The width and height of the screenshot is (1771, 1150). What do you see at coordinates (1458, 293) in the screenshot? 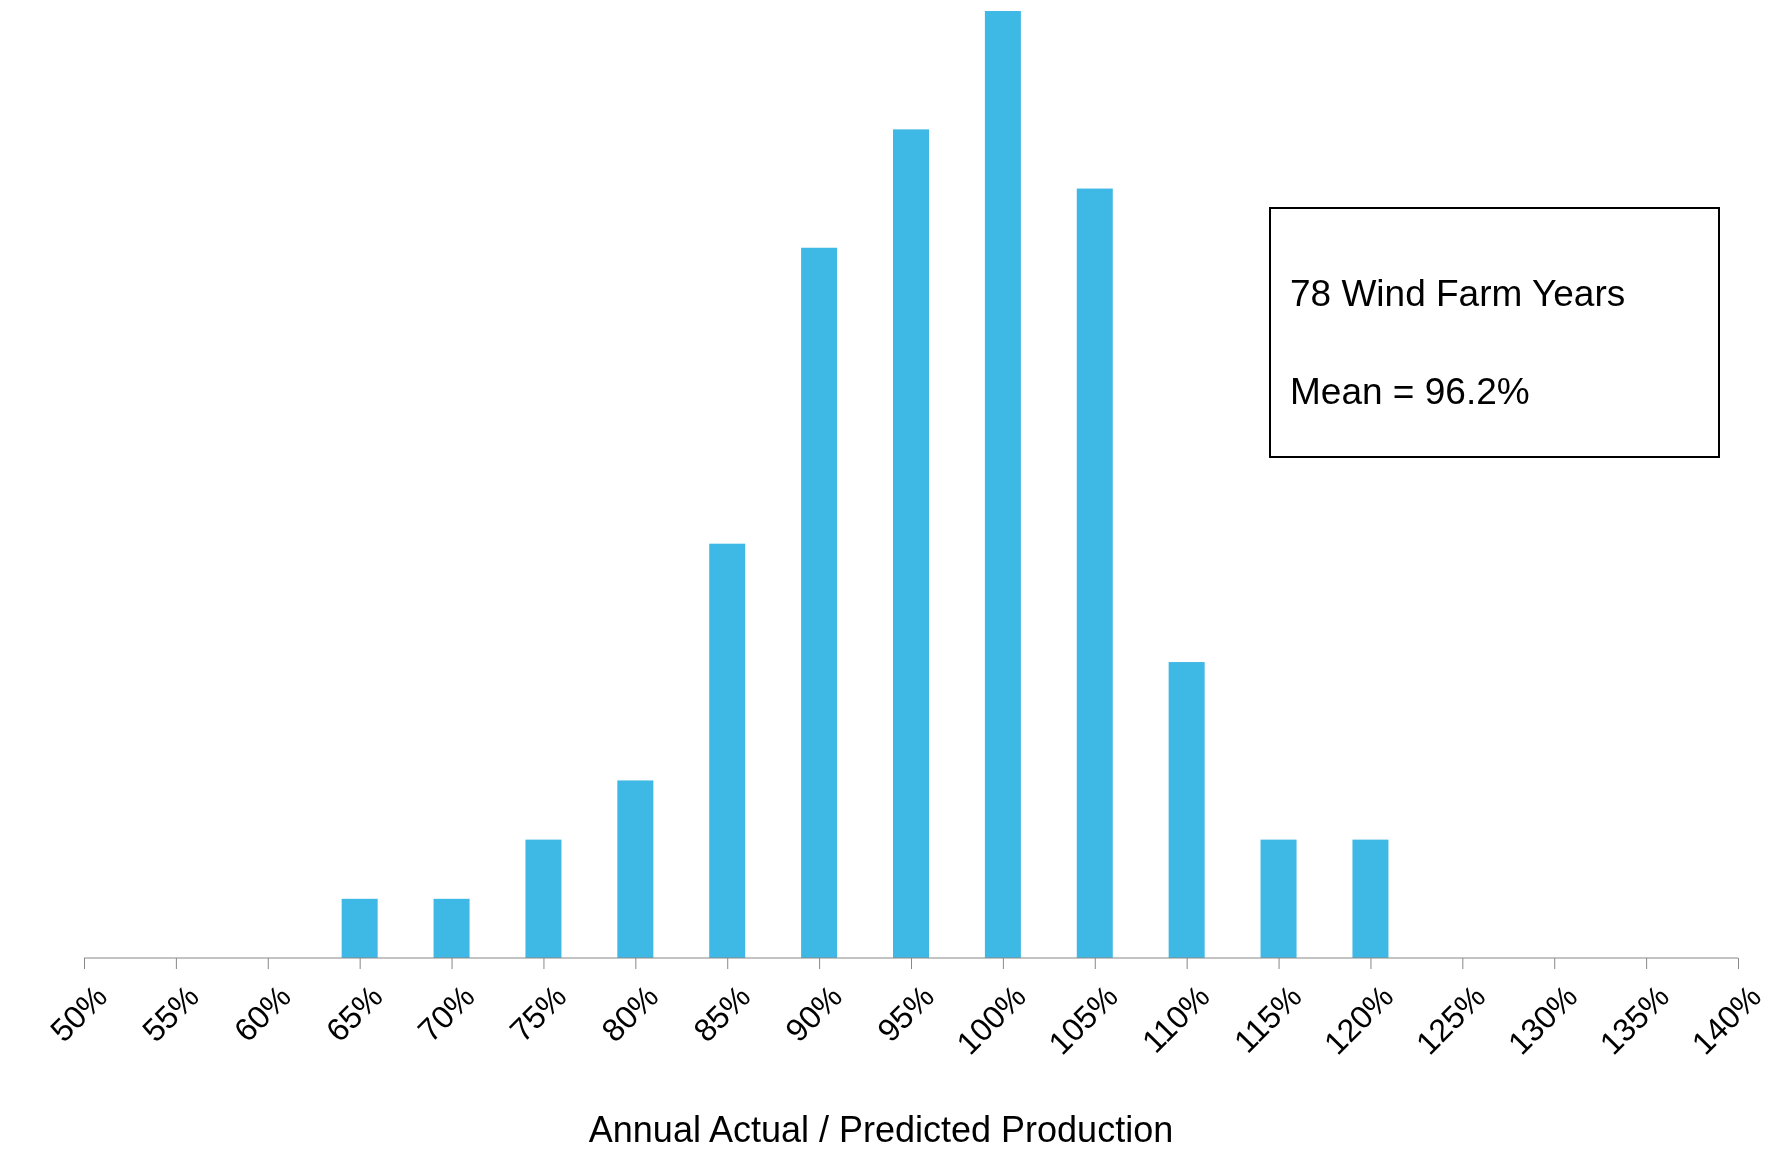
I see `annotation: 78 Wind Farm Years` at bounding box center [1458, 293].